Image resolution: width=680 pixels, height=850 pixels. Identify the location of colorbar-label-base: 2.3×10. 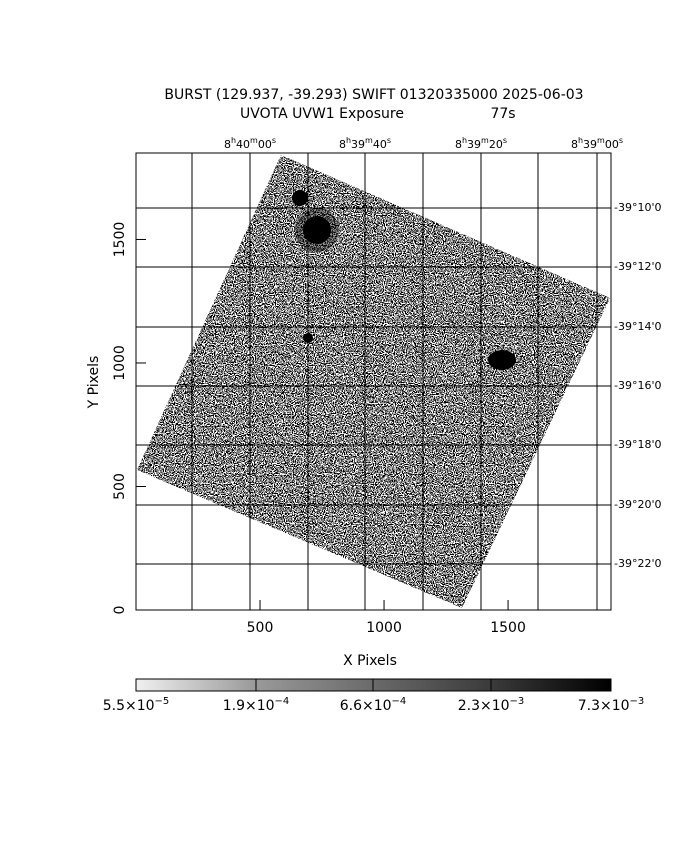
(484, 706).